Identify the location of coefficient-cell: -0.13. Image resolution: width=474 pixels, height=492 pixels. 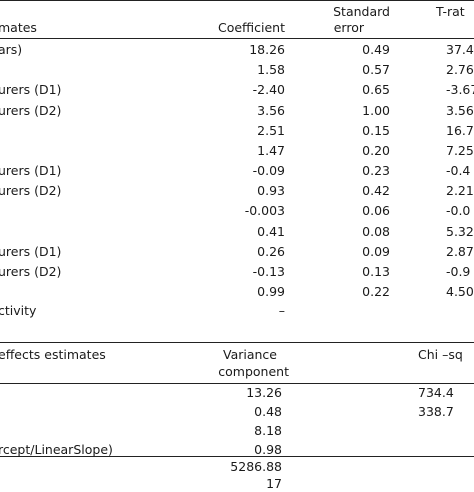
(268, 271).